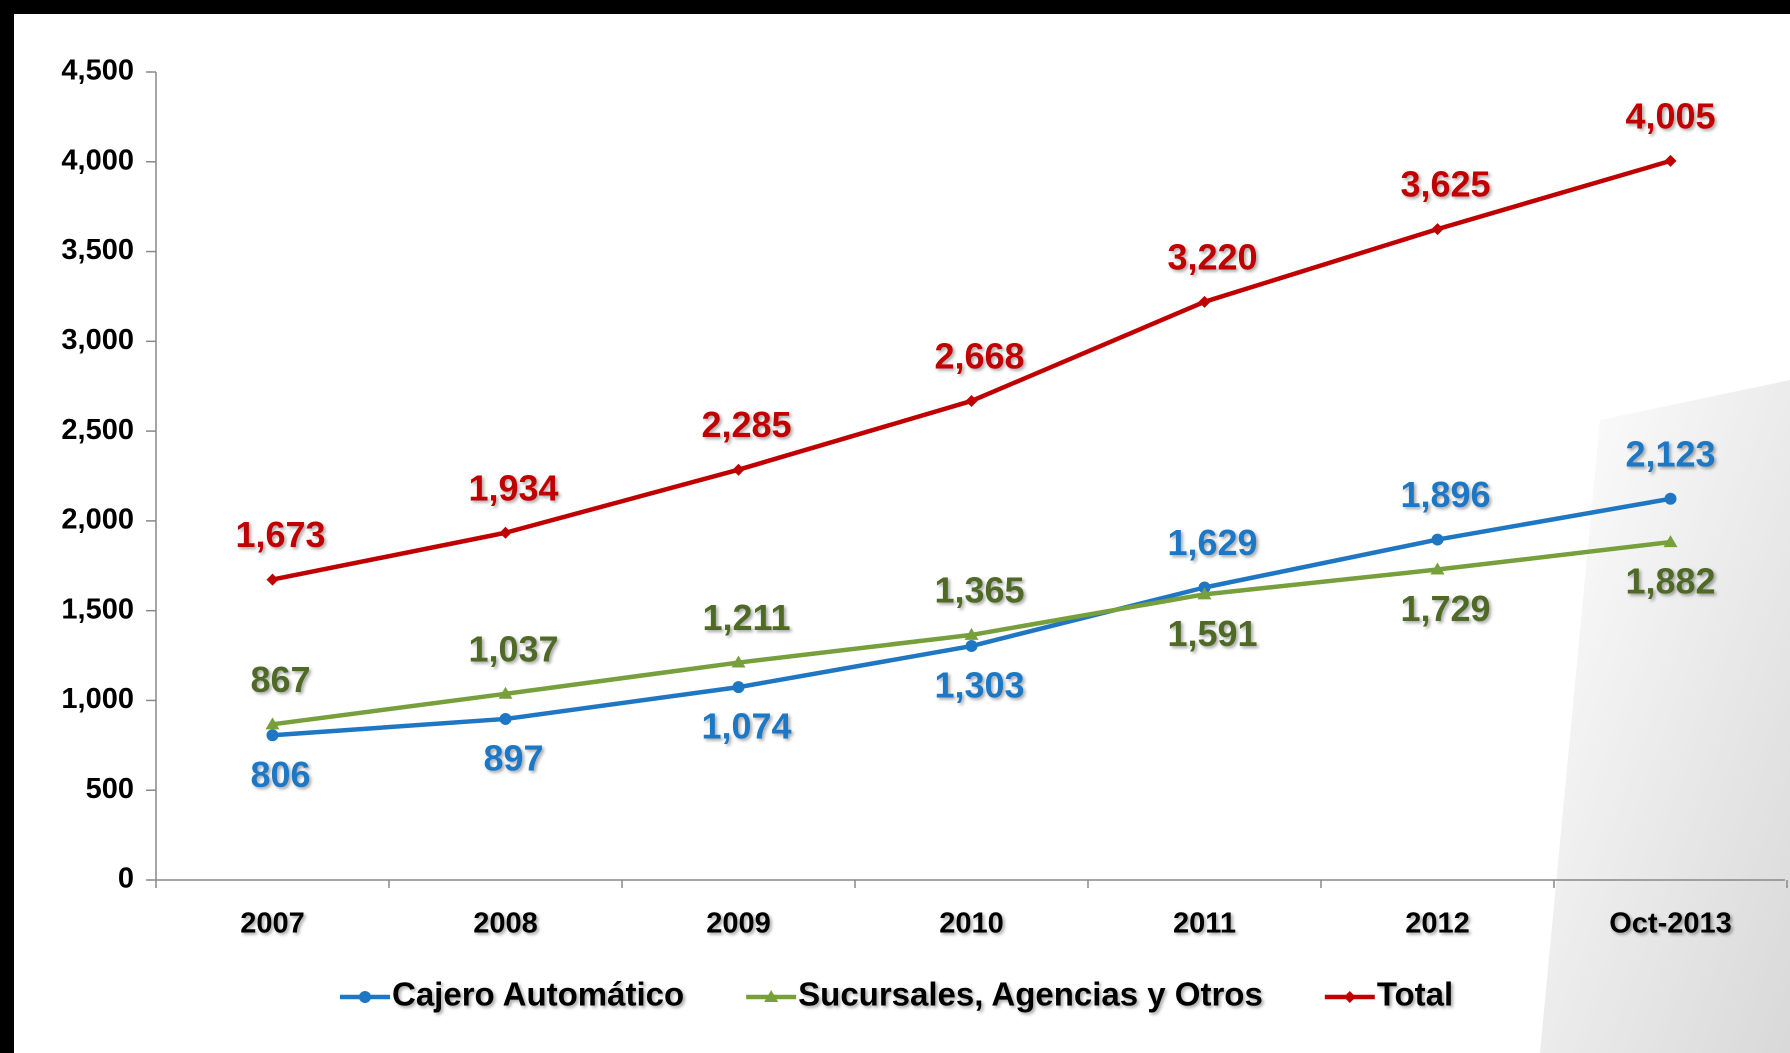  What do you see at coordinates (979, 589) in the screenshot?
I see `value-label: 1,365` at bounding box center [979, 589].